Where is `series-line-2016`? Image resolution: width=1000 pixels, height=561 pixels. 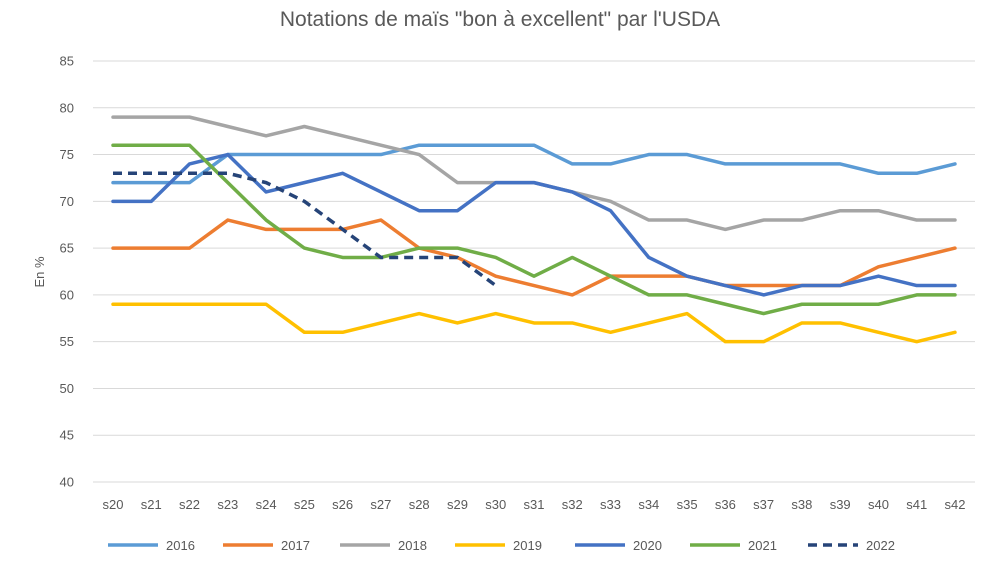
series-line-2016 is located at coordinates (534, 164).